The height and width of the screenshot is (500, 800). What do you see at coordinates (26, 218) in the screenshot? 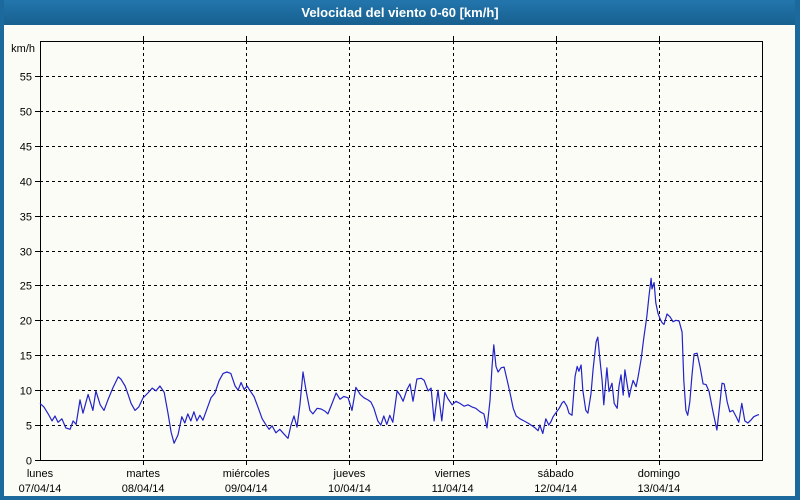
I see `y-tick-label: 35` at bounding box center [26, 218].